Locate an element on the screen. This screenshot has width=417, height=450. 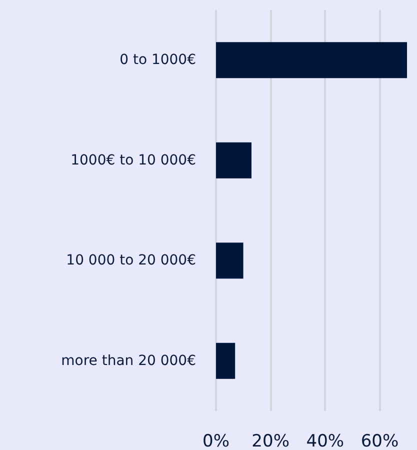
y-tick-label: 0 to 1000€ is located at coordinates (158, 60).